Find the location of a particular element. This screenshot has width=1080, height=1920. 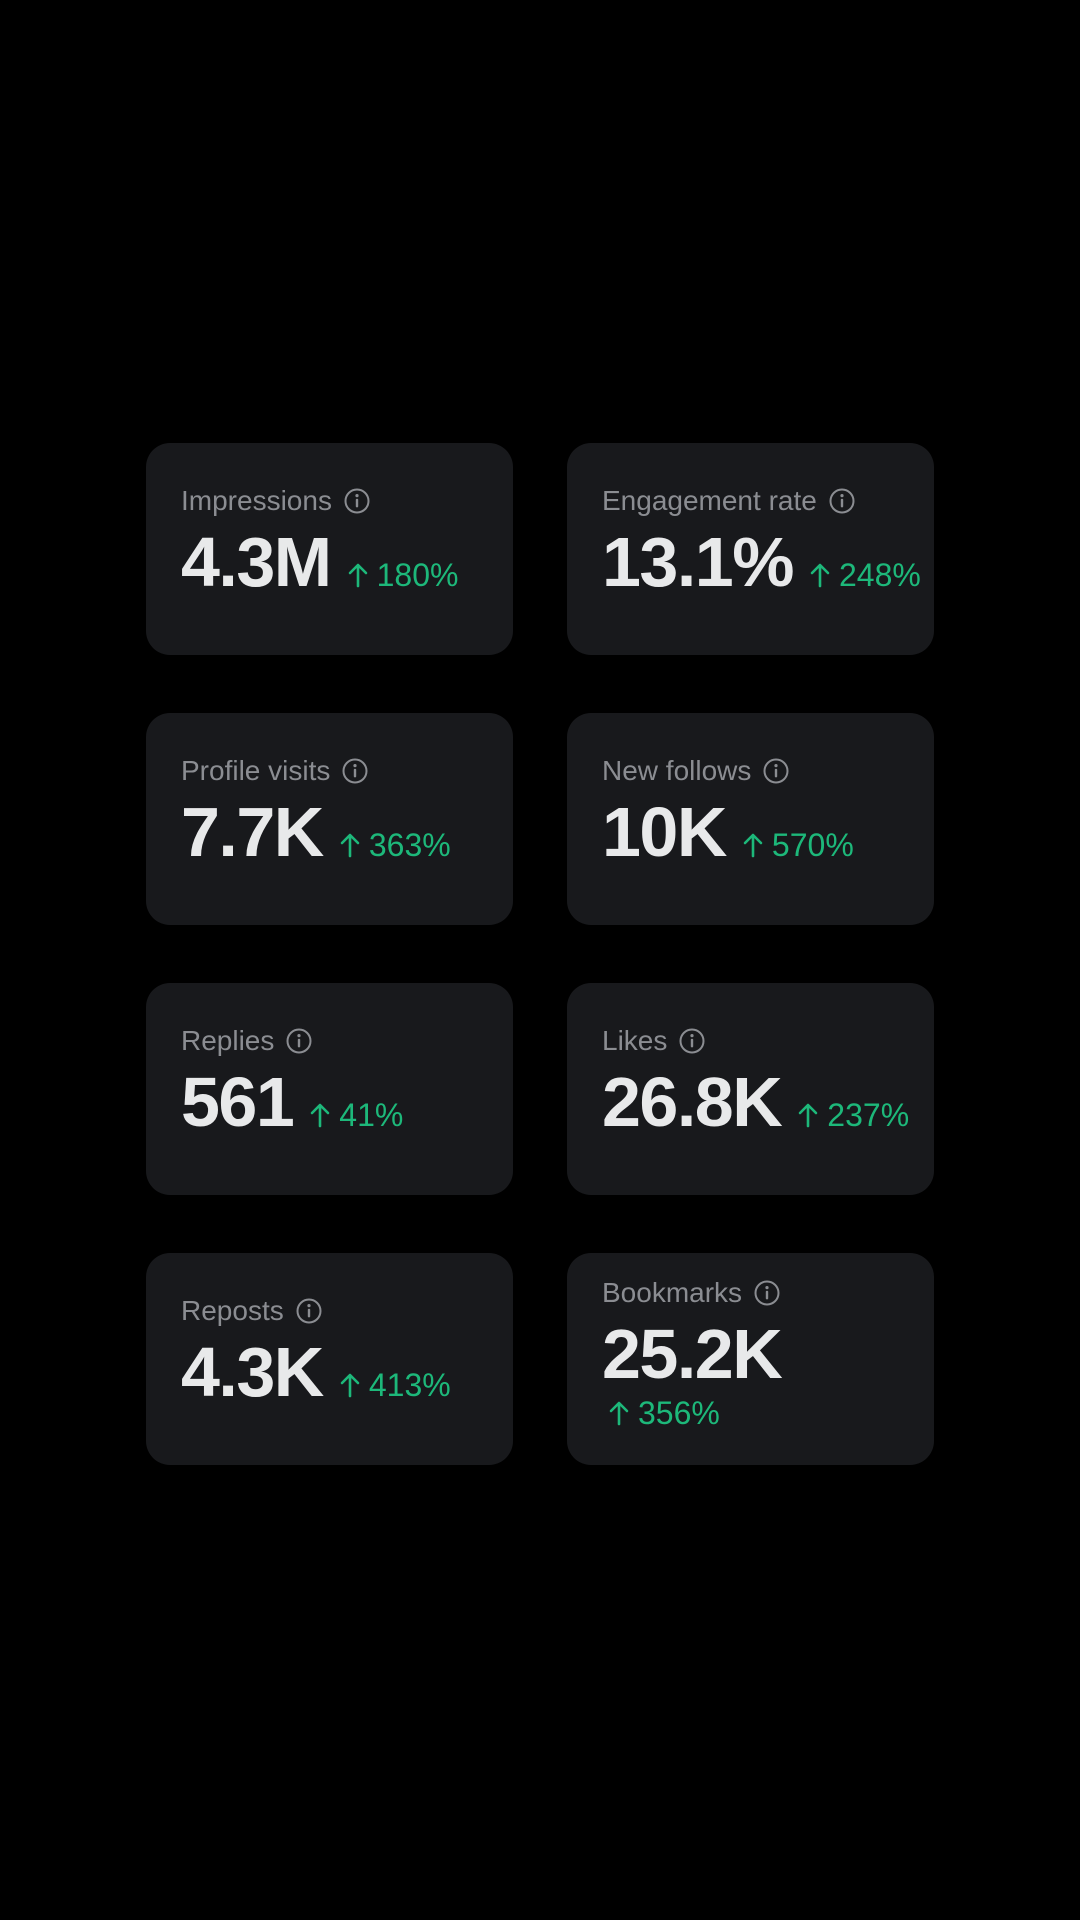

metric-label: Bookmarks is located at coordinates (672, 1292).